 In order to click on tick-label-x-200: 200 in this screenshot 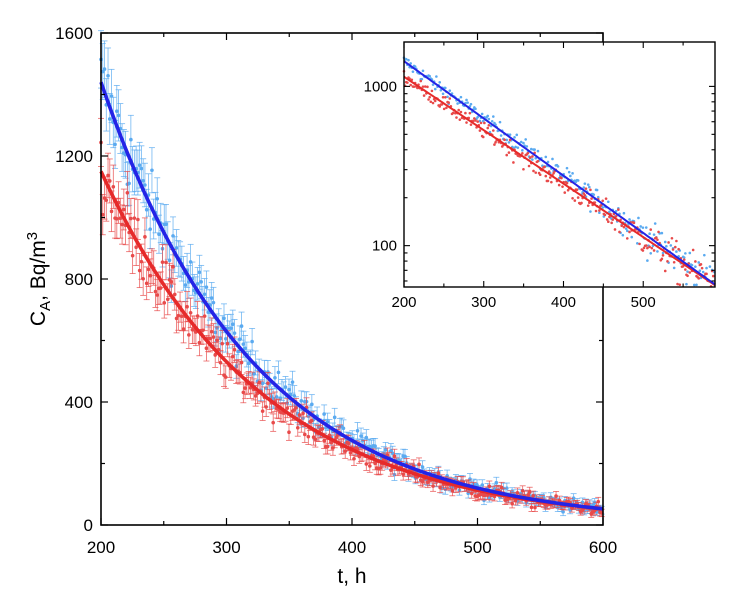, I will do `click(101, 547)`.